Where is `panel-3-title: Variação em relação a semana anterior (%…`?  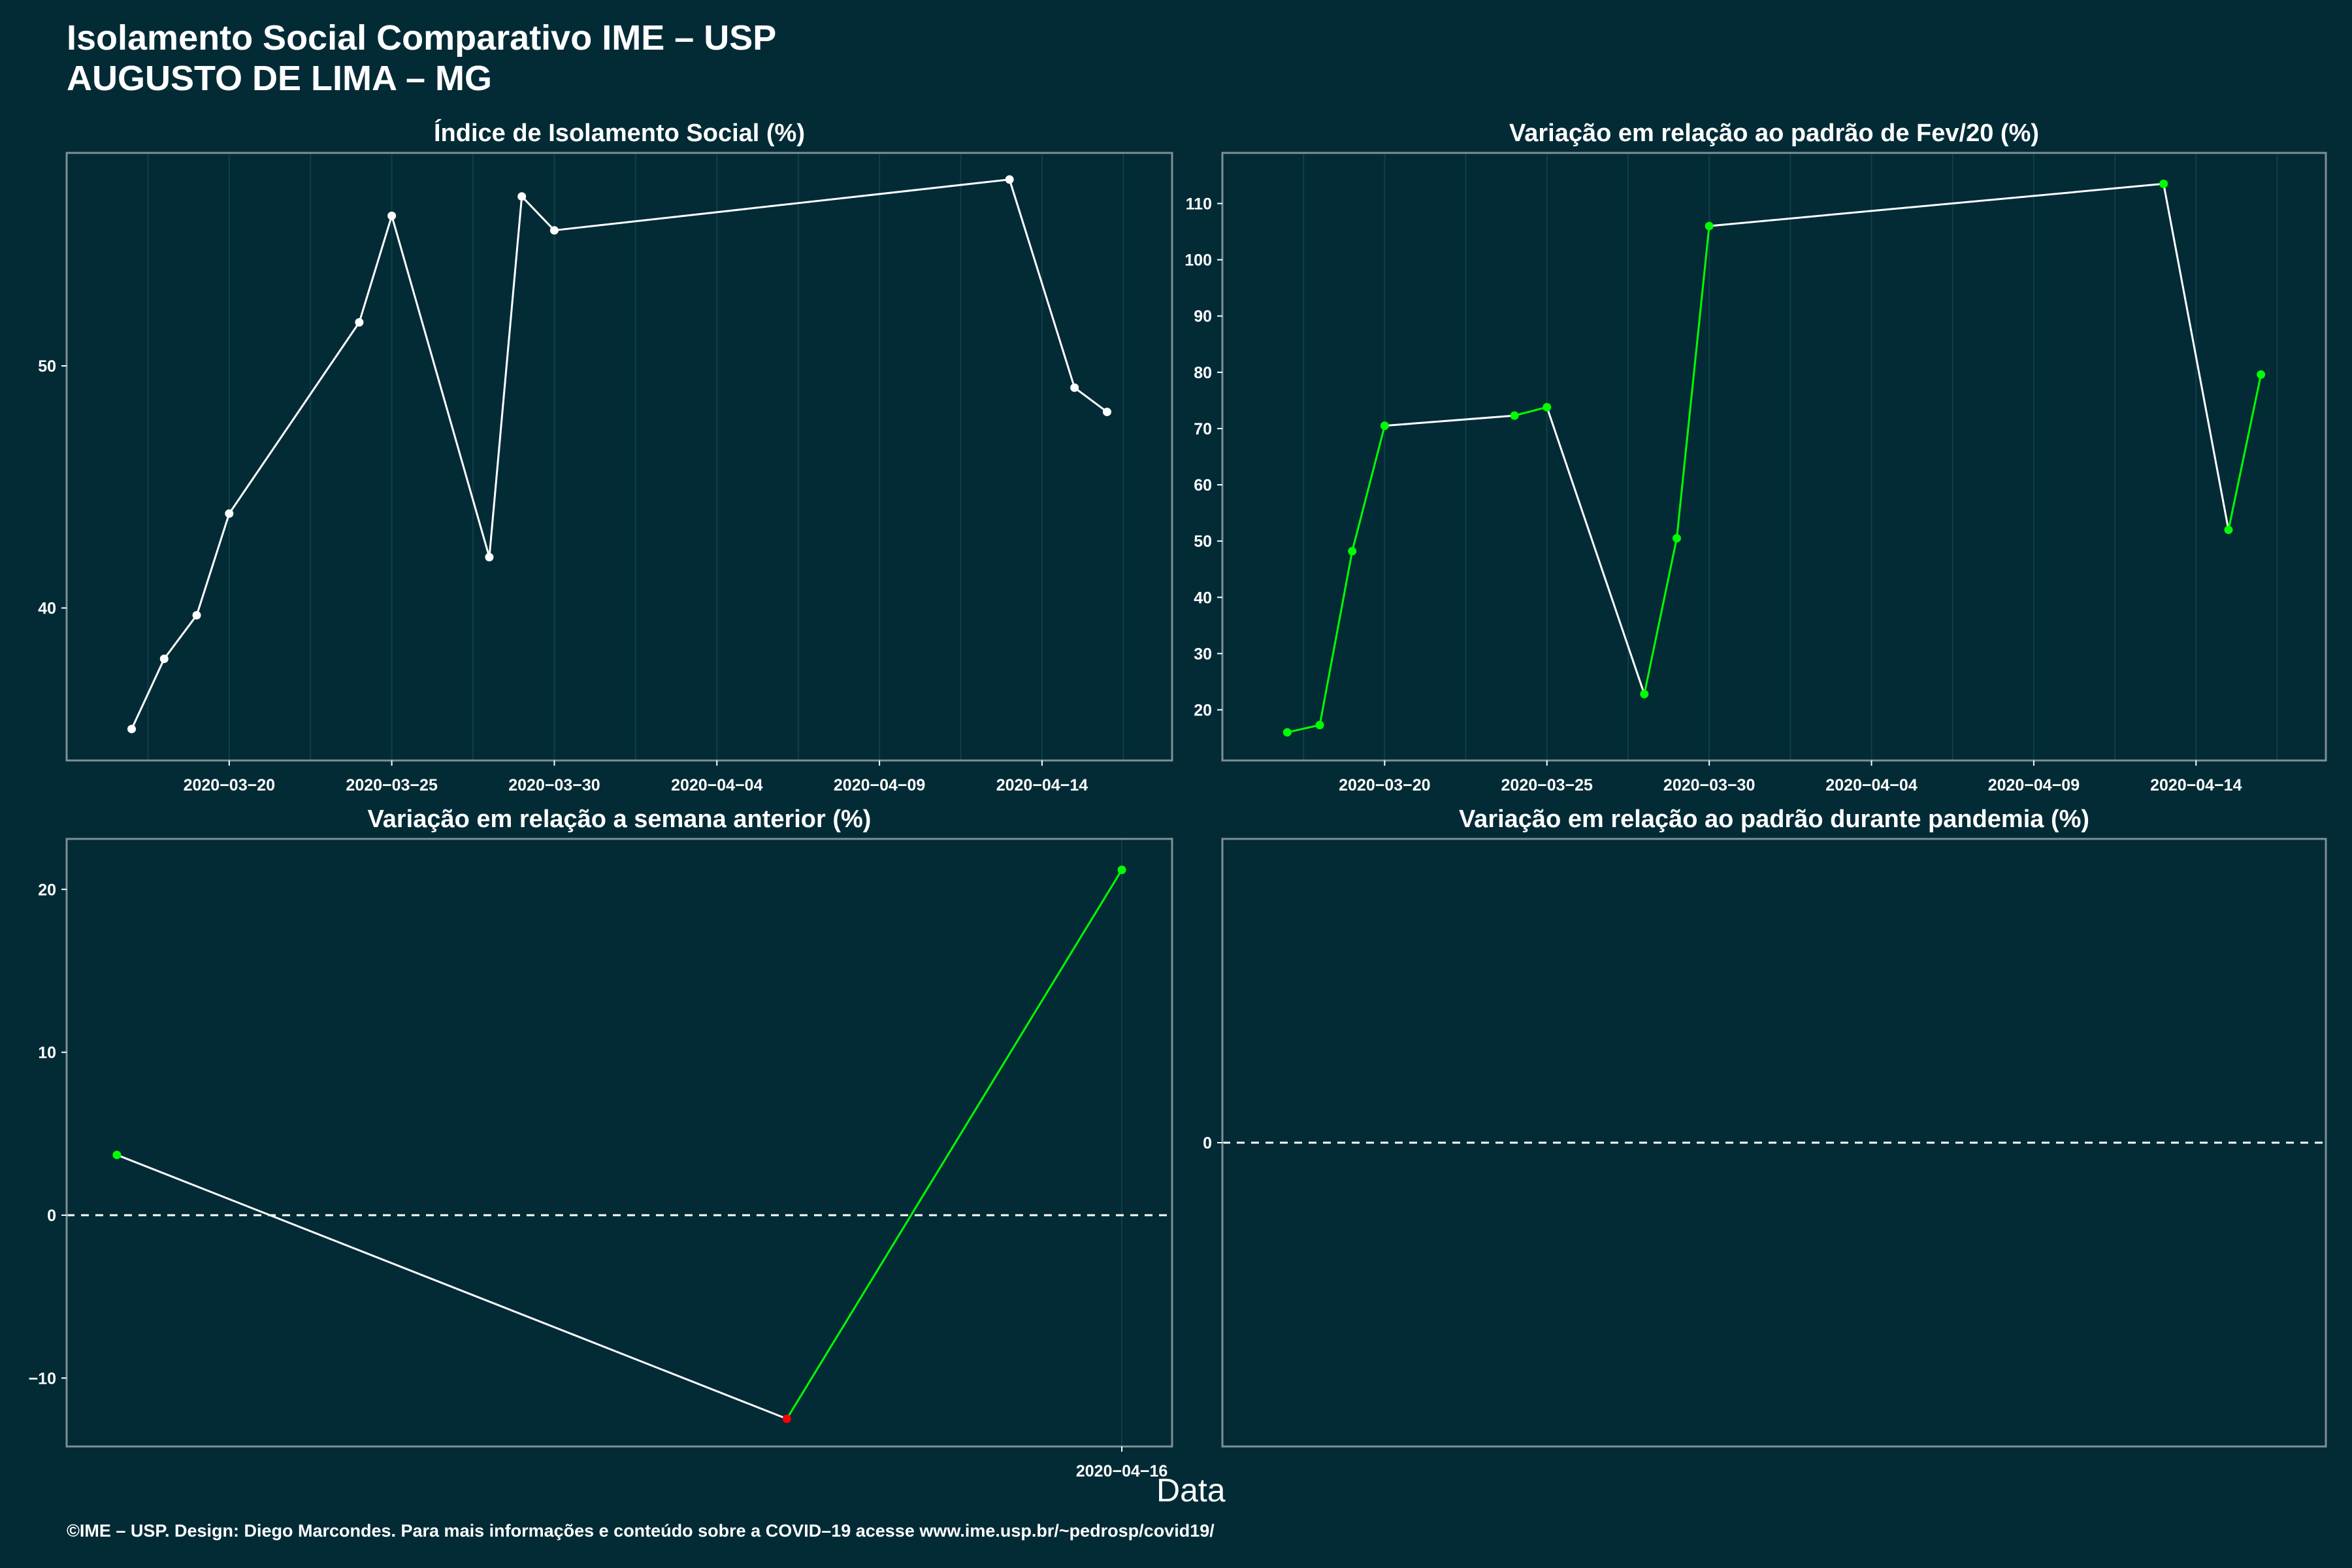
panel-3-title: Variação em relação a semana anterior (%… is located at coordinates (620, 819).